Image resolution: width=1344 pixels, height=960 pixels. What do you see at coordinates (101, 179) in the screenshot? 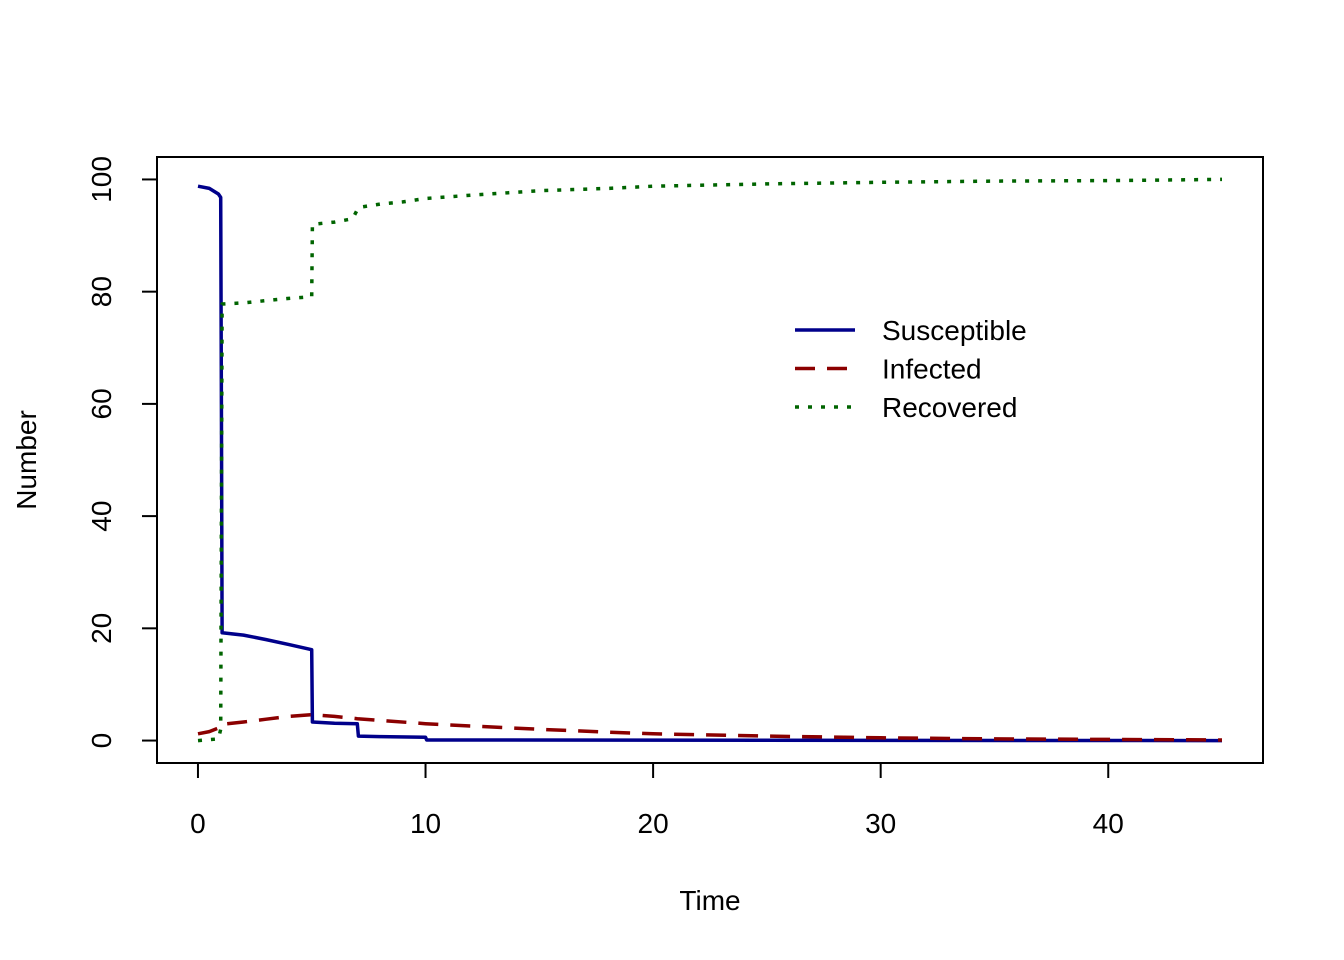
I see `y-tick-label: 100` at bounding box center [101, 179].